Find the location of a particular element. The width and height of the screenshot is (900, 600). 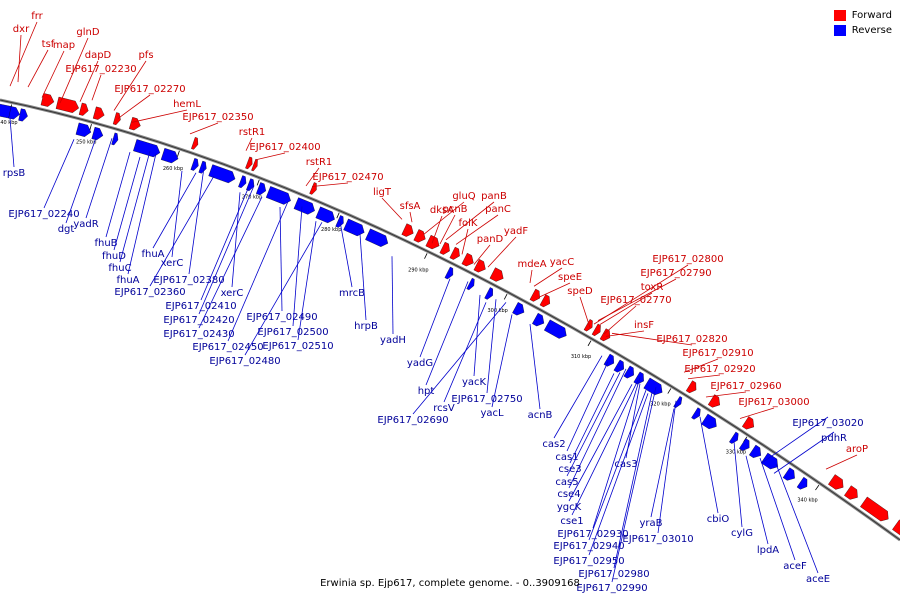

forward-gene-label: speD is located at coordinates (580, 291).